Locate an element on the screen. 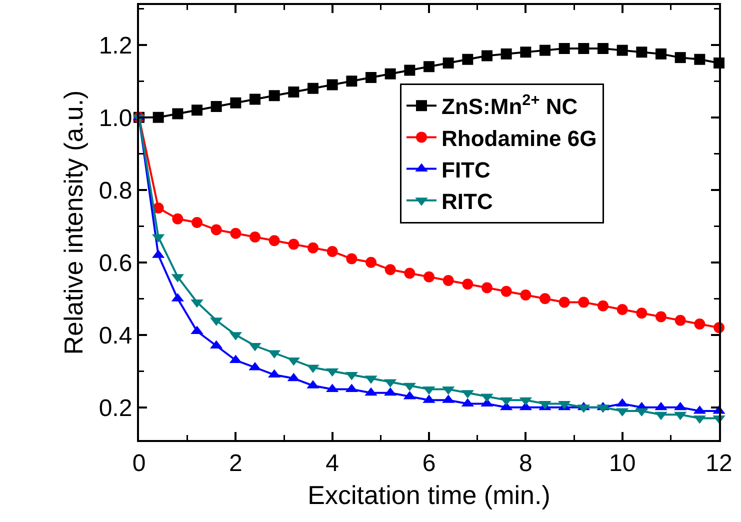 The height and width of the screenshot is (522, 741). x-tick-label: 8 is located at coordinates (525, 463).